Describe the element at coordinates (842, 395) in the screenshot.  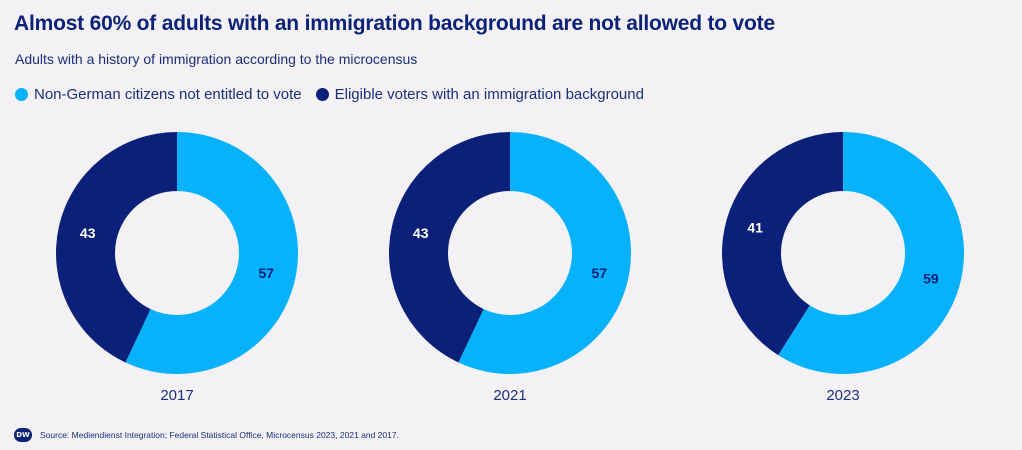
I see `donut-year-label-2023: 2023` at that location.